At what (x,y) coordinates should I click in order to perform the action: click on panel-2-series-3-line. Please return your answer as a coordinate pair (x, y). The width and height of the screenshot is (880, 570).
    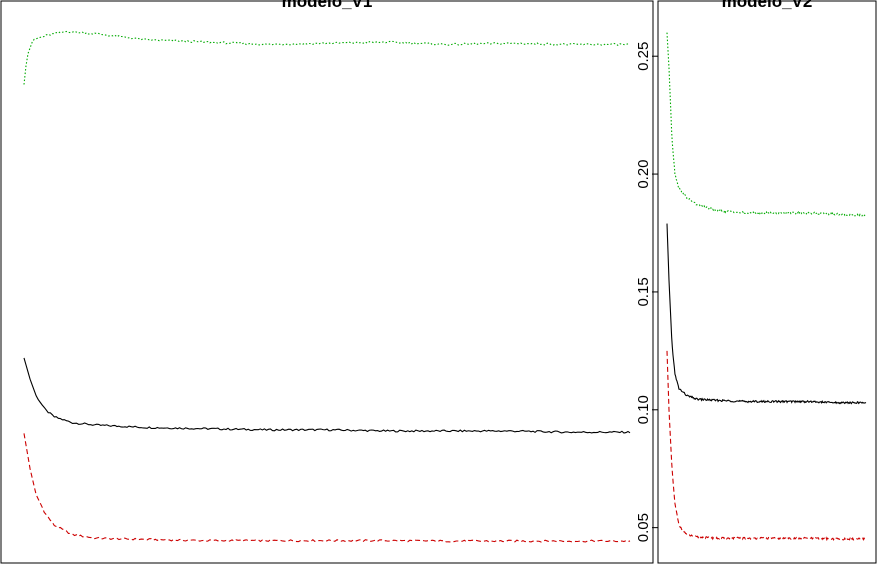
    Looking at the image, I should click on (766, 124).